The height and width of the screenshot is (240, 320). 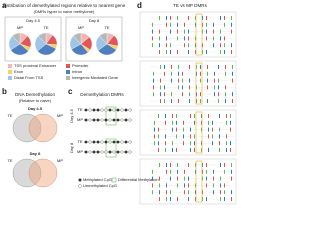 What do you see at coordinates (4, 91) in the screenshot?
I see `panel-label: b` at bounding box center [4, 91].